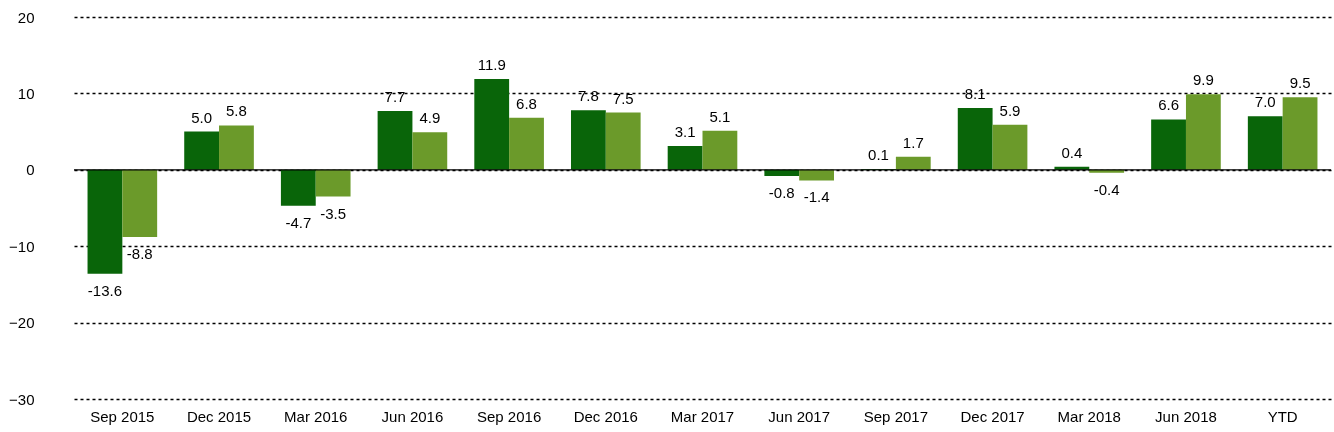 The height and width of the screenshot is (432, 1334). I want to click on data-label: 7.5, so click(623, 98).